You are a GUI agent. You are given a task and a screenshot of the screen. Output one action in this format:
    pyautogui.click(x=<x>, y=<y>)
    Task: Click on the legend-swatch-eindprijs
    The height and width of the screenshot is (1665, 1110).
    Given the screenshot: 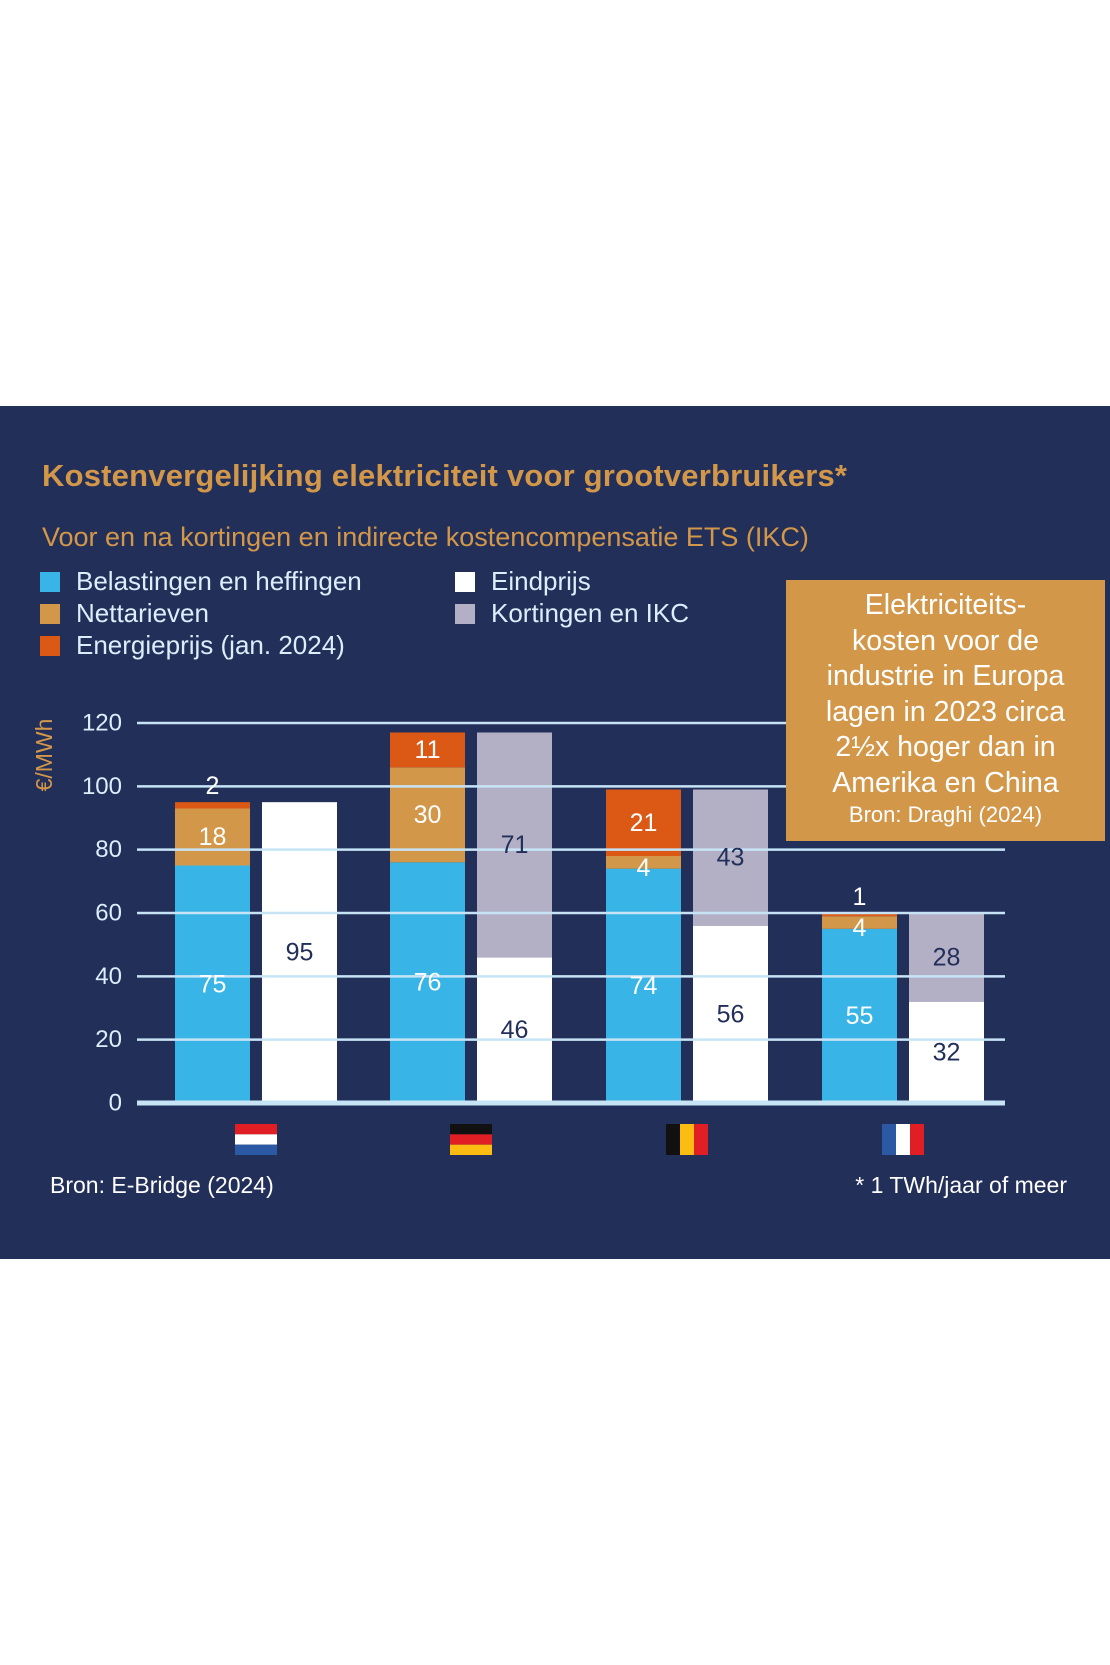 What is the action you would take?
    pyautogui.click(x=465, y=581)
    